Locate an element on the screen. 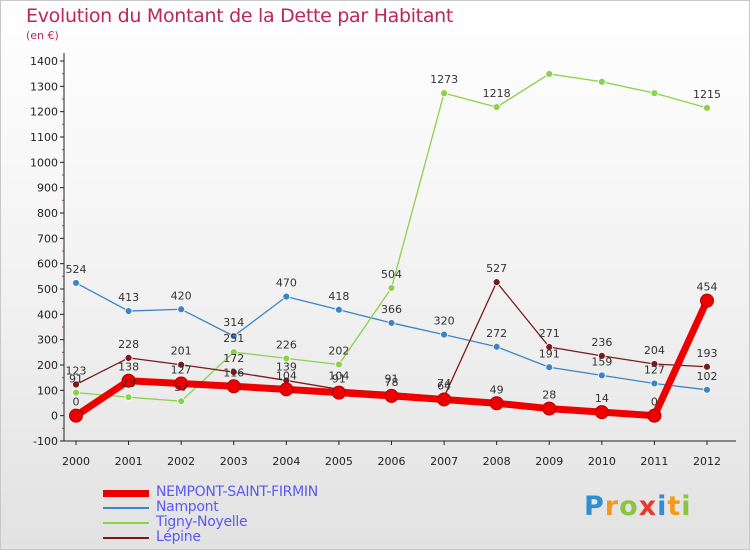 The image size is (750, 550). data-label: 204 is located at coordinates (654, 350).